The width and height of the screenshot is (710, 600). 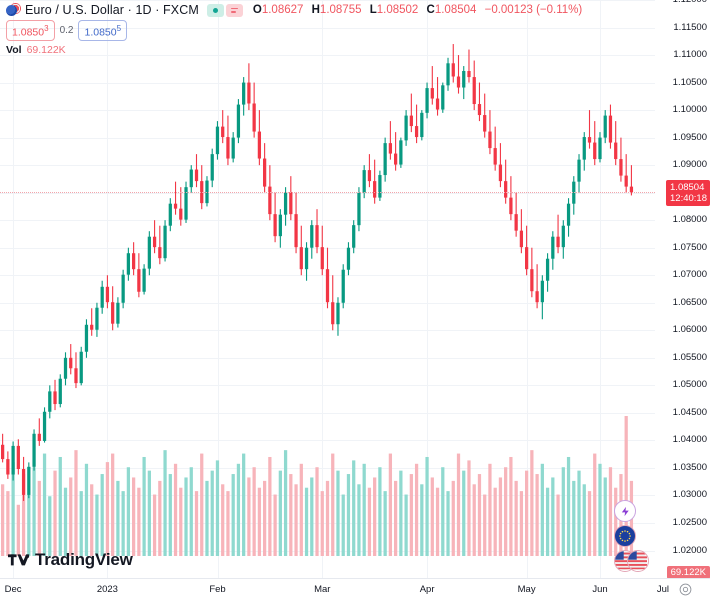 What do you see at coordinates (340, 10) in the screenshot?
I see `high-value: 1.08755` at bounding box center [340, 10].